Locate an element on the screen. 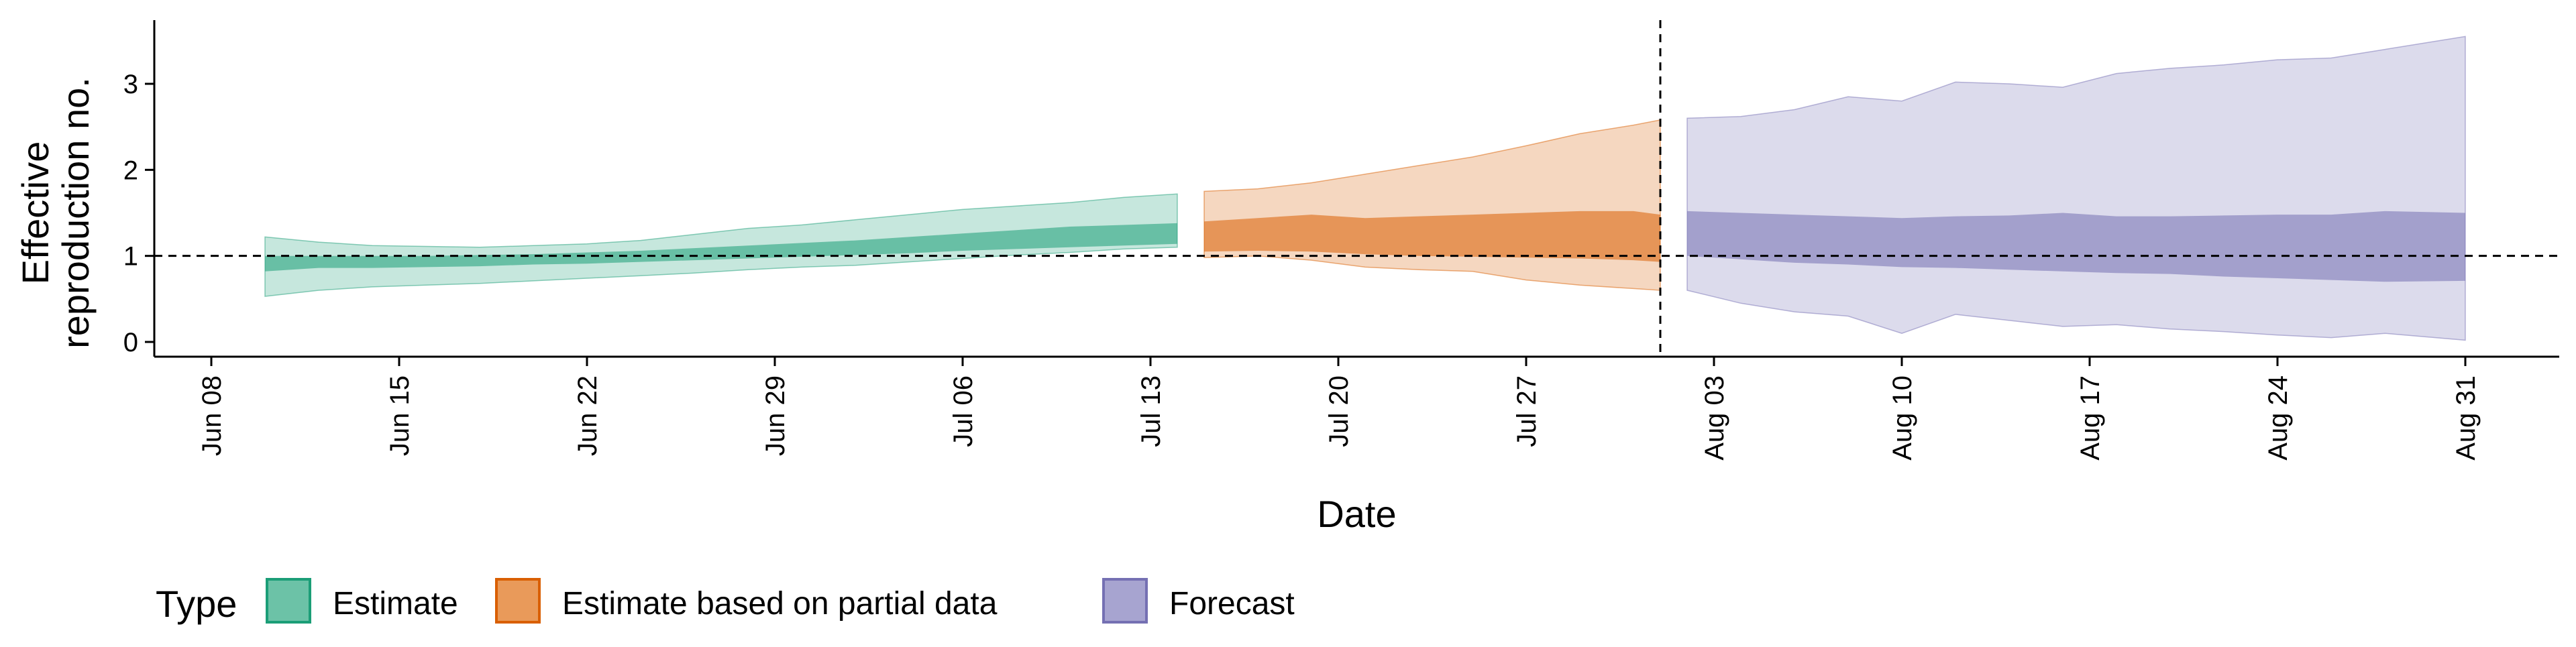 This screenshot has height=647, width=2576. legend-title: Type is located at coordinates (196, 604).